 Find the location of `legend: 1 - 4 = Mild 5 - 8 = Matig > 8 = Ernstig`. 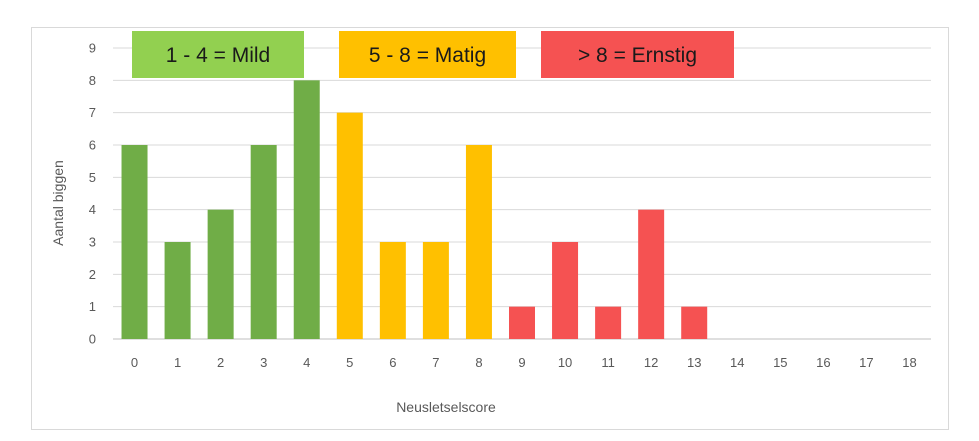

legend: 1 - 4 = Mild 5 - 8 = Matig > 8 = Ernstig is located at coordinates (433, 54).